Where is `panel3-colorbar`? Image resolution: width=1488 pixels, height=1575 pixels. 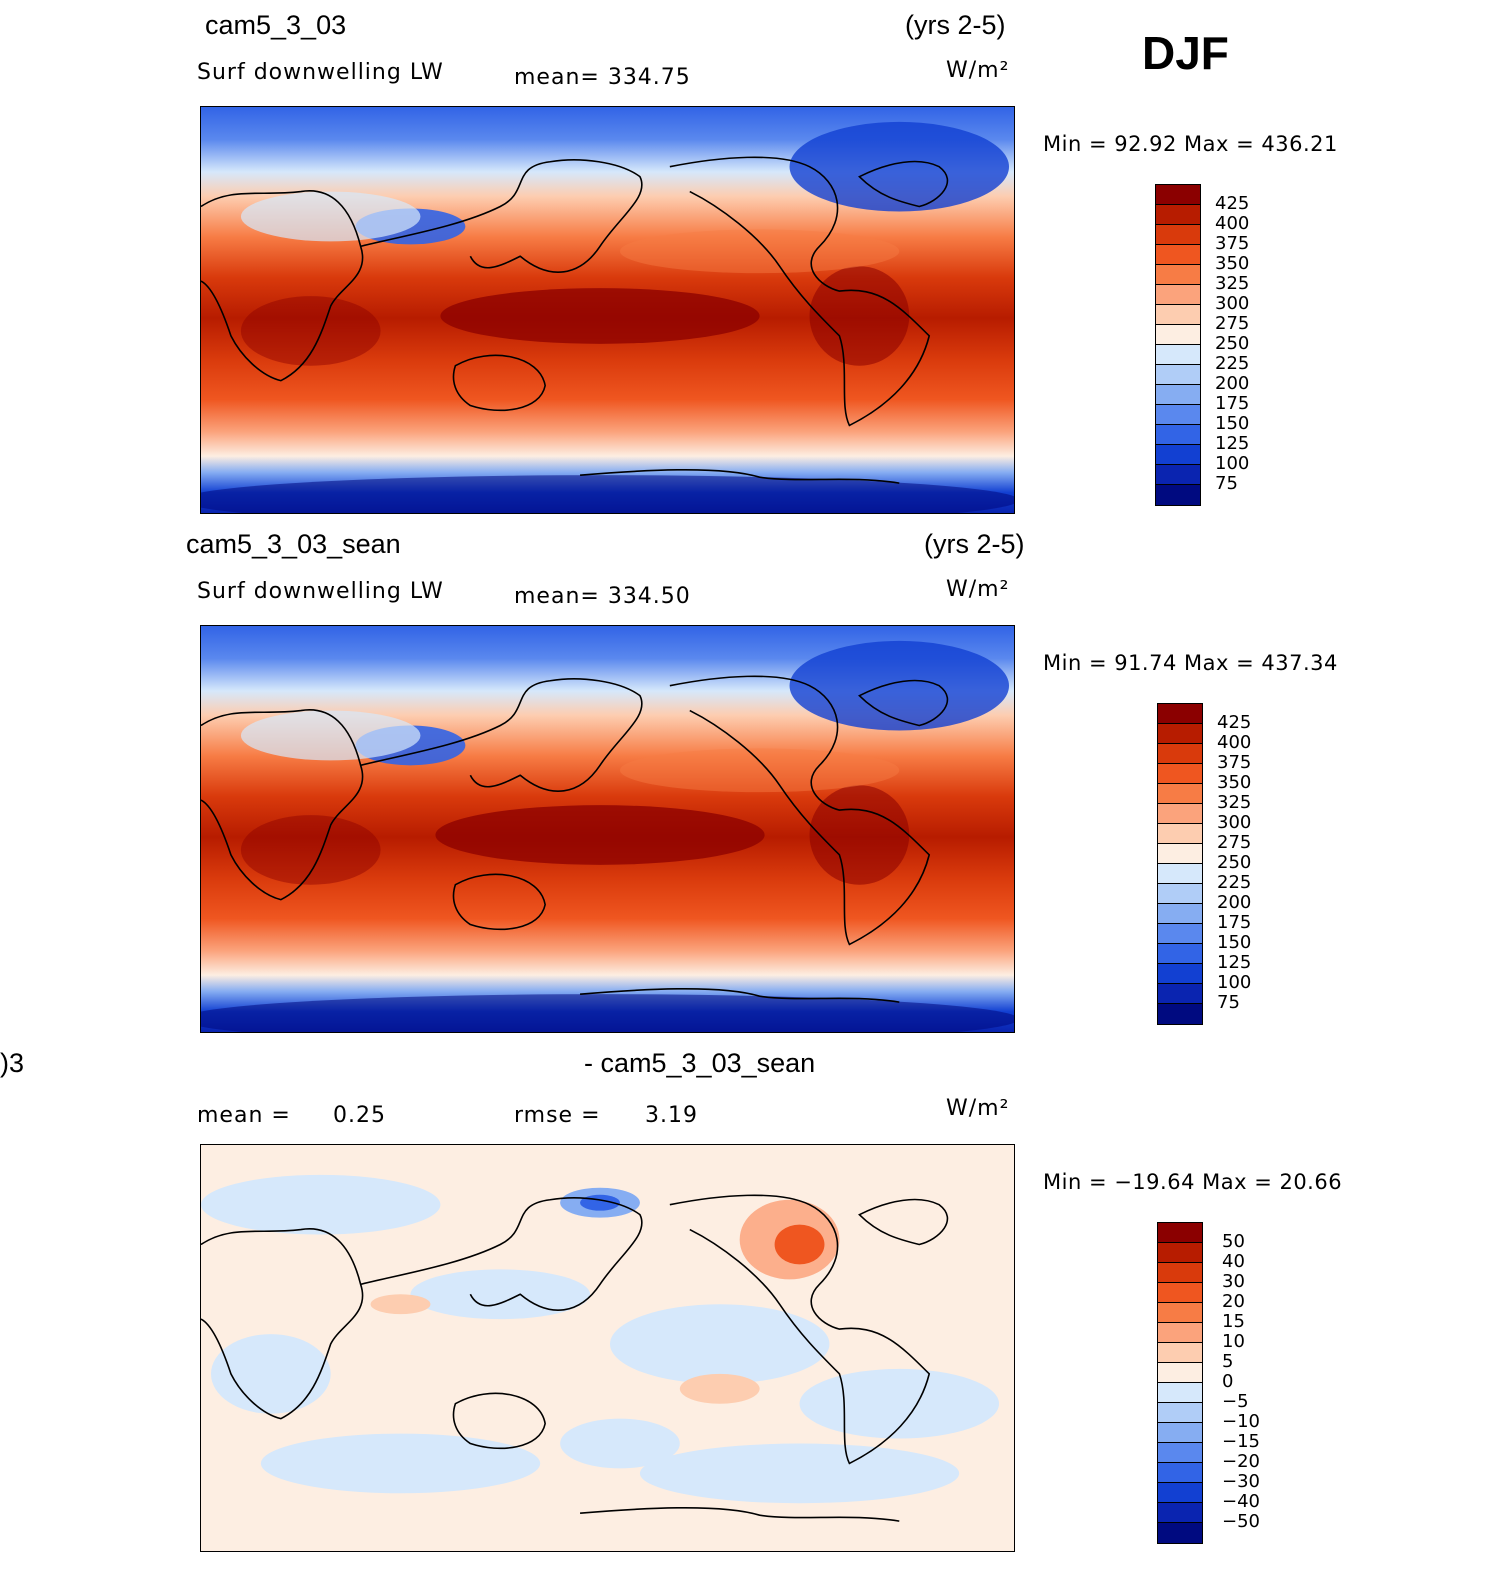
panel3-colorbar is located at coordinates (1180, 1383).